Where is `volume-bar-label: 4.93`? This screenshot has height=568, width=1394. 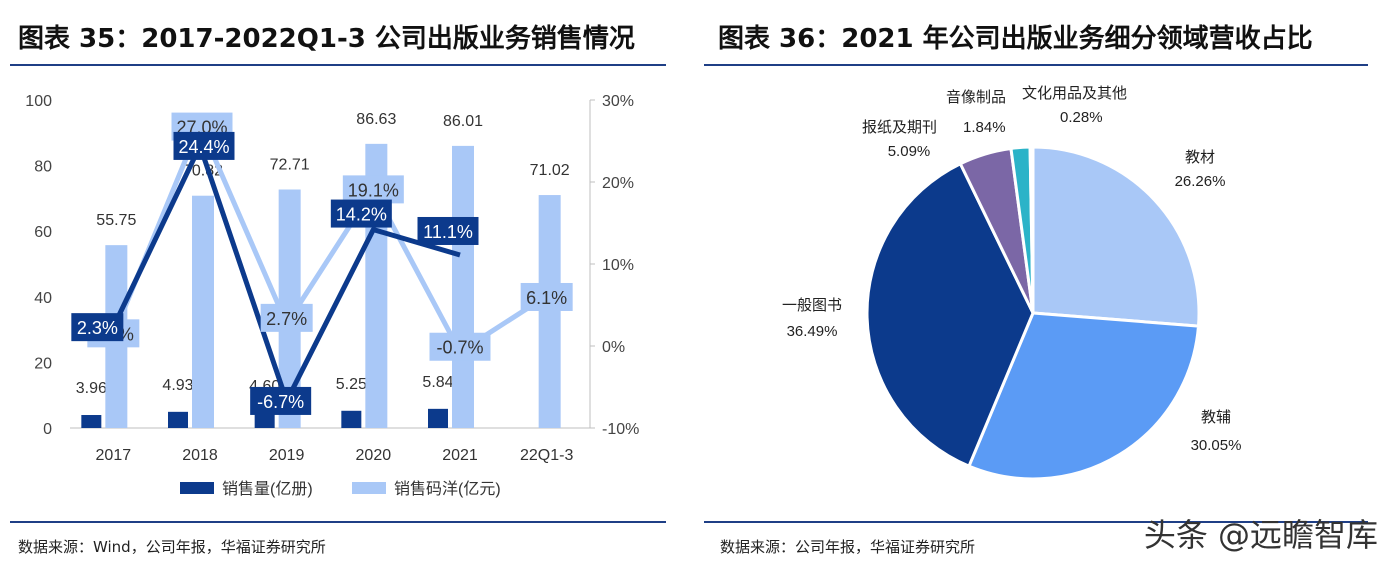
volume-bar-label: 4.93 is located at coordinates (177, 385).